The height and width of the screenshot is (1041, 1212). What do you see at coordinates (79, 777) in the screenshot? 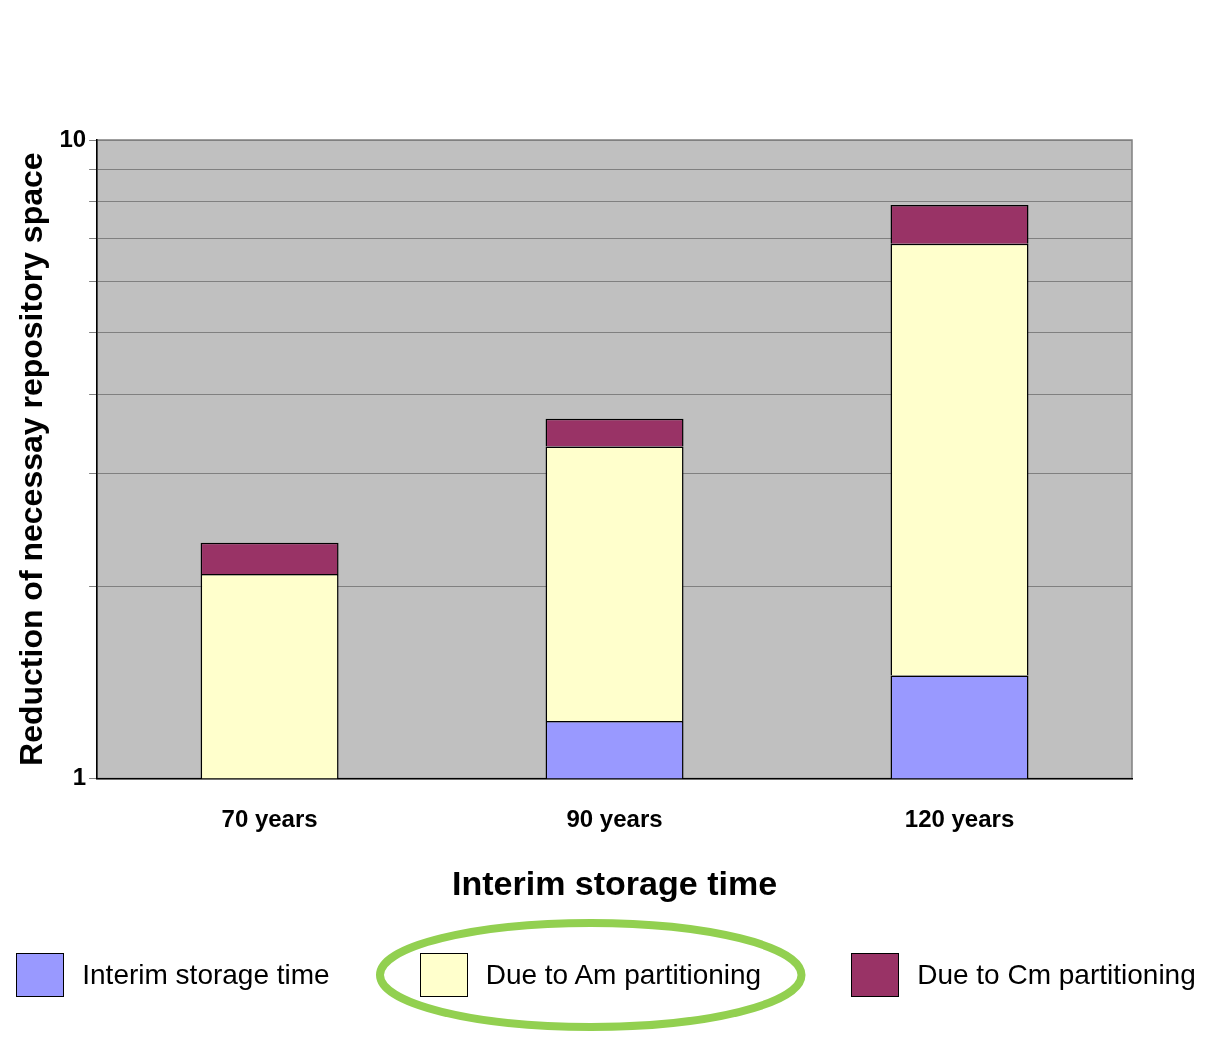
I see `y-tick-label: 1` at bounding box center [79, 777].